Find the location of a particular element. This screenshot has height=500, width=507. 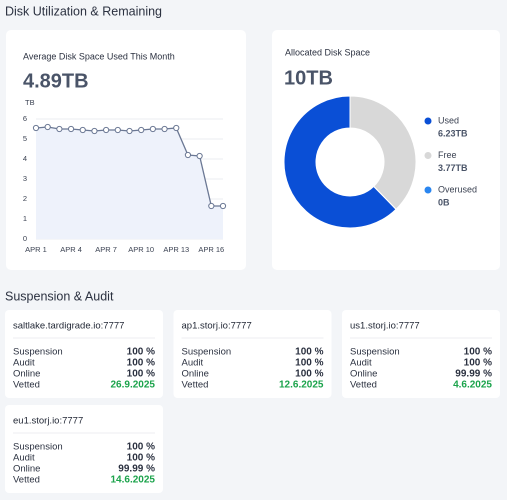

section-title: Disk Utilization & Remaining is located at coordinates (83, 11).